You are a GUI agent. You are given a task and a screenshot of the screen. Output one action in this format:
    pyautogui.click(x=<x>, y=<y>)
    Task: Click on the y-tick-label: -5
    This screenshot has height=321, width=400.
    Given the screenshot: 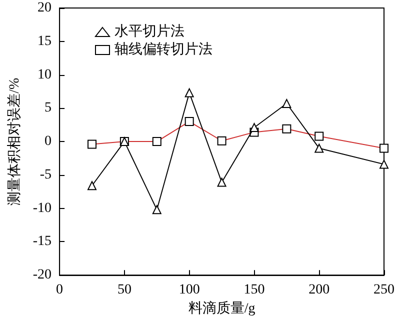 What is the action you would take?
    pyautogui.click(x=46, y=174)
    